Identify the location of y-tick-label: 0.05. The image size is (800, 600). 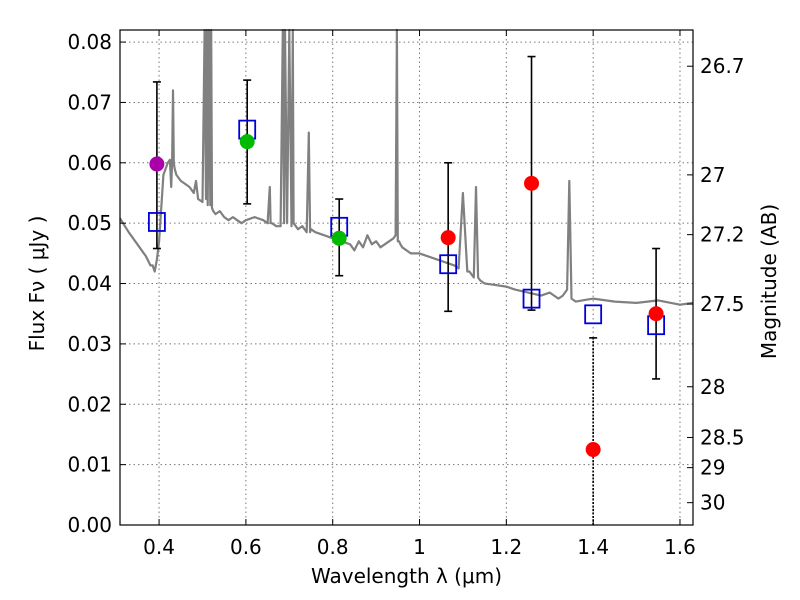
(89, 223).